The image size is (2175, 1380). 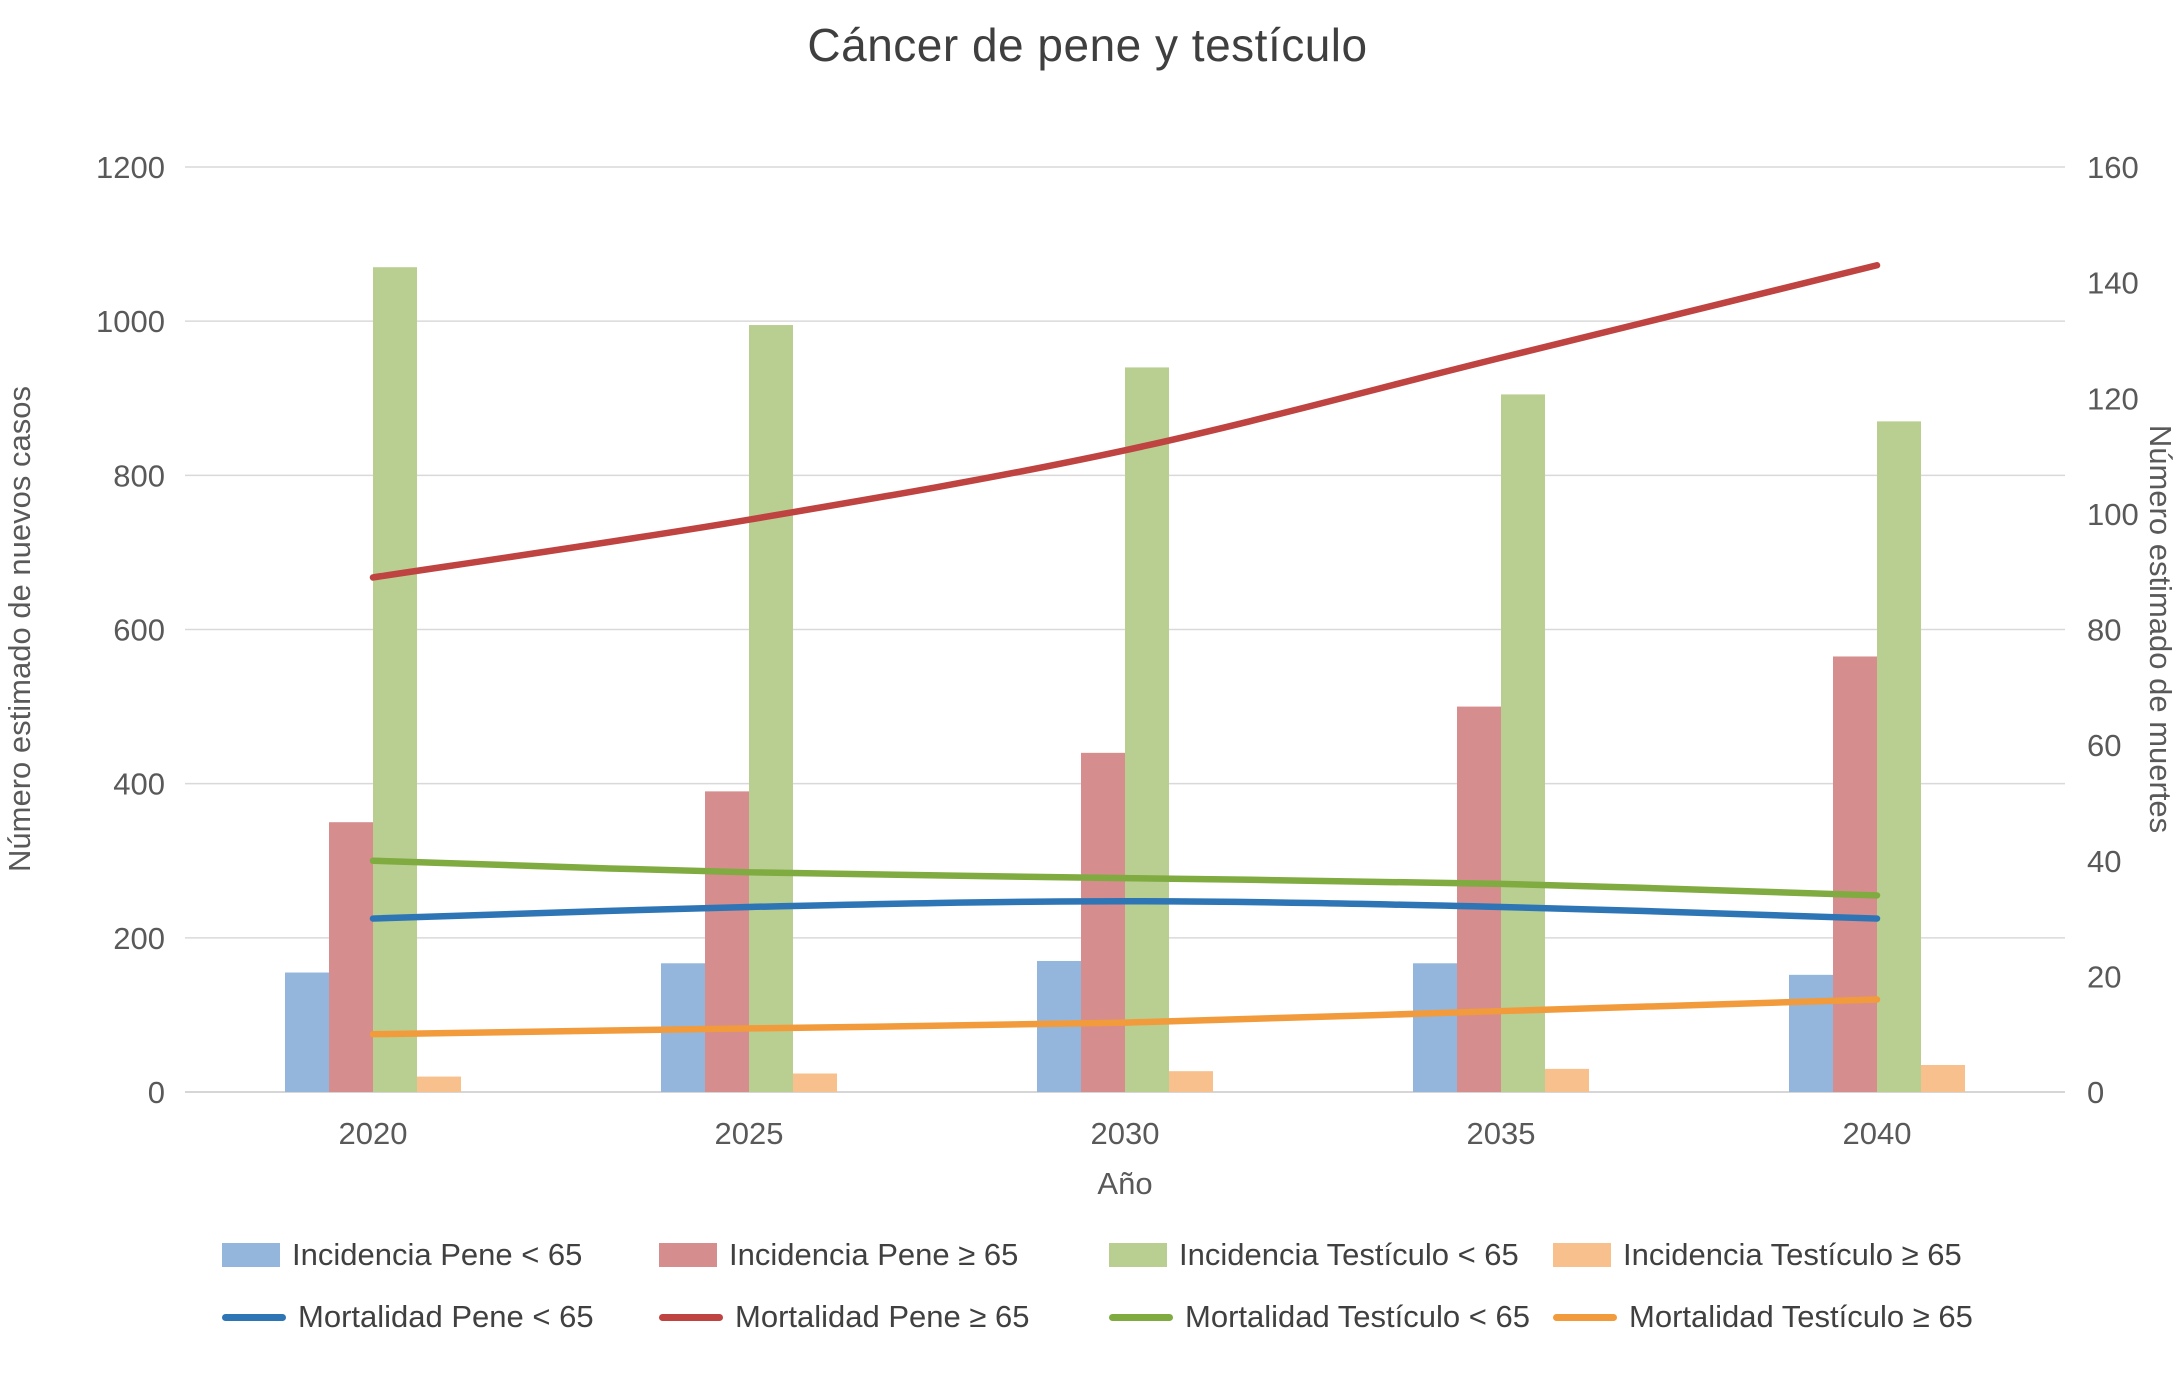 I want to click on right-axis-tick-label: 120, so click(x=2113, y=398).